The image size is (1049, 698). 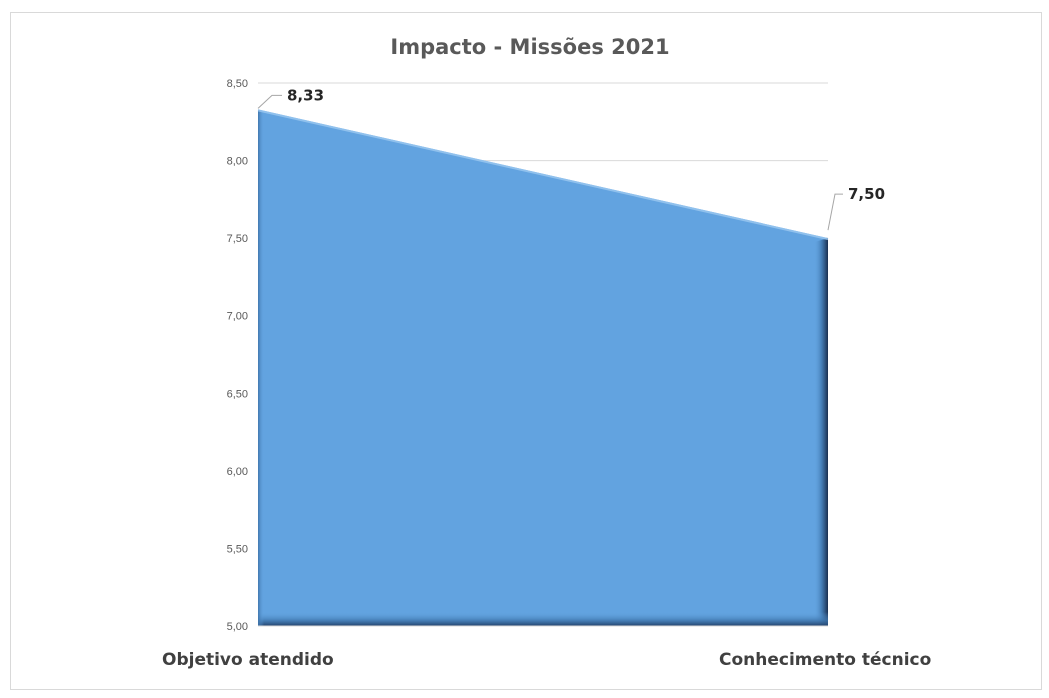 What do you see at coordinates (237, 84) in the screenshot?
I see `y-tick-label: 8,50` at bounding box center [237, 84].